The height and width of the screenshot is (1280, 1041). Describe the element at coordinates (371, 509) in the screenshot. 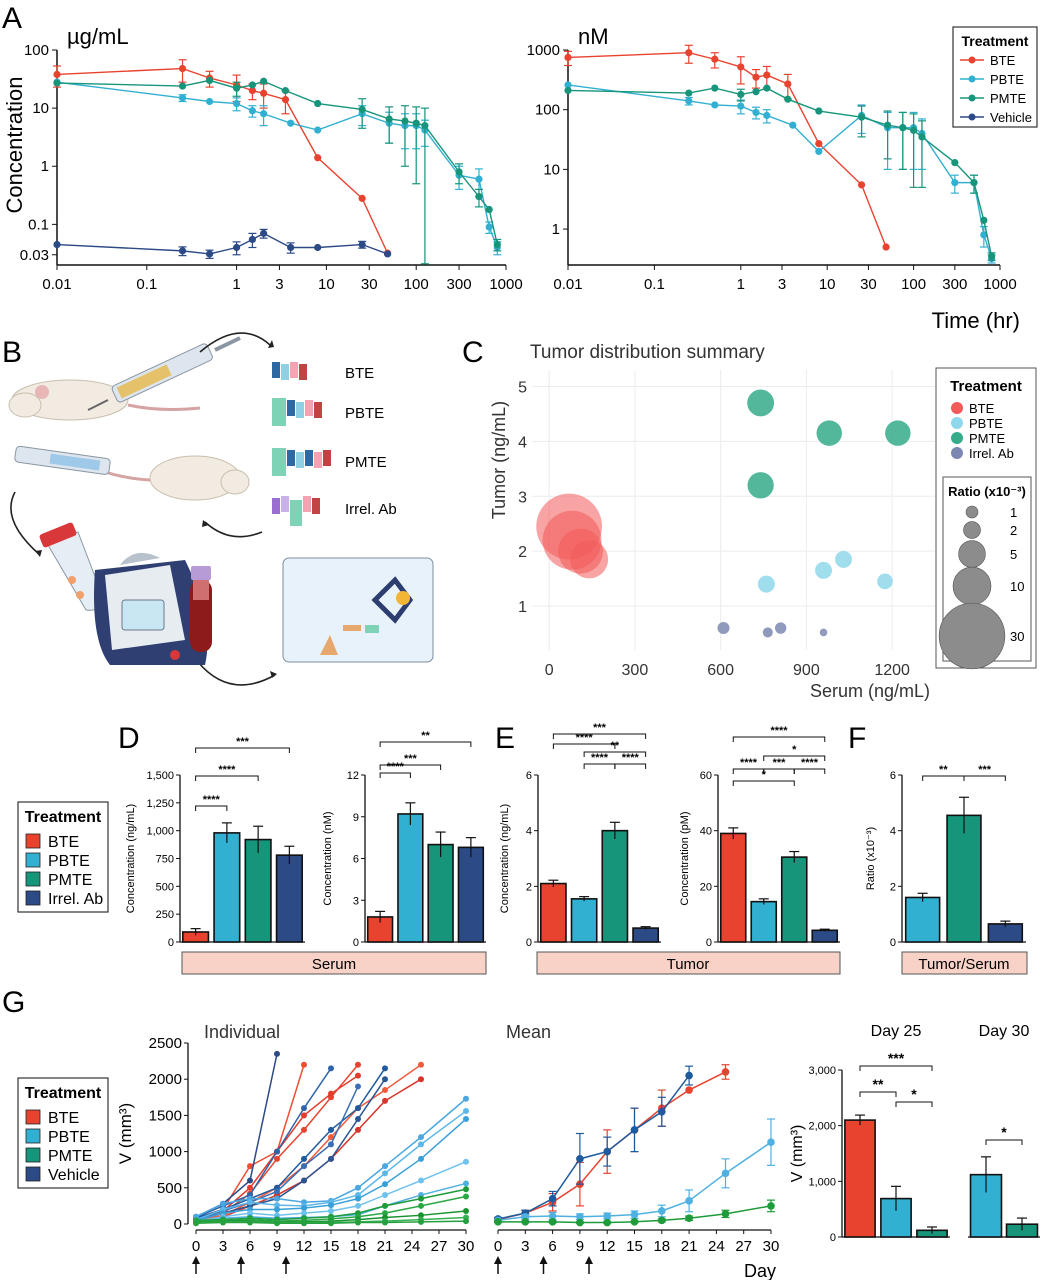

I see `construct-label-irrel-ab: Irrel. Ab` at that location.